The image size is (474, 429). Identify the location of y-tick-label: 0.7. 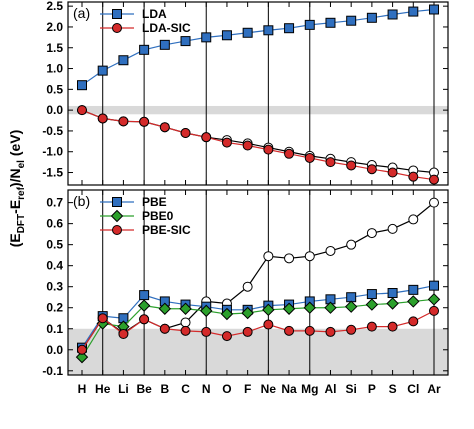
(54, 203).